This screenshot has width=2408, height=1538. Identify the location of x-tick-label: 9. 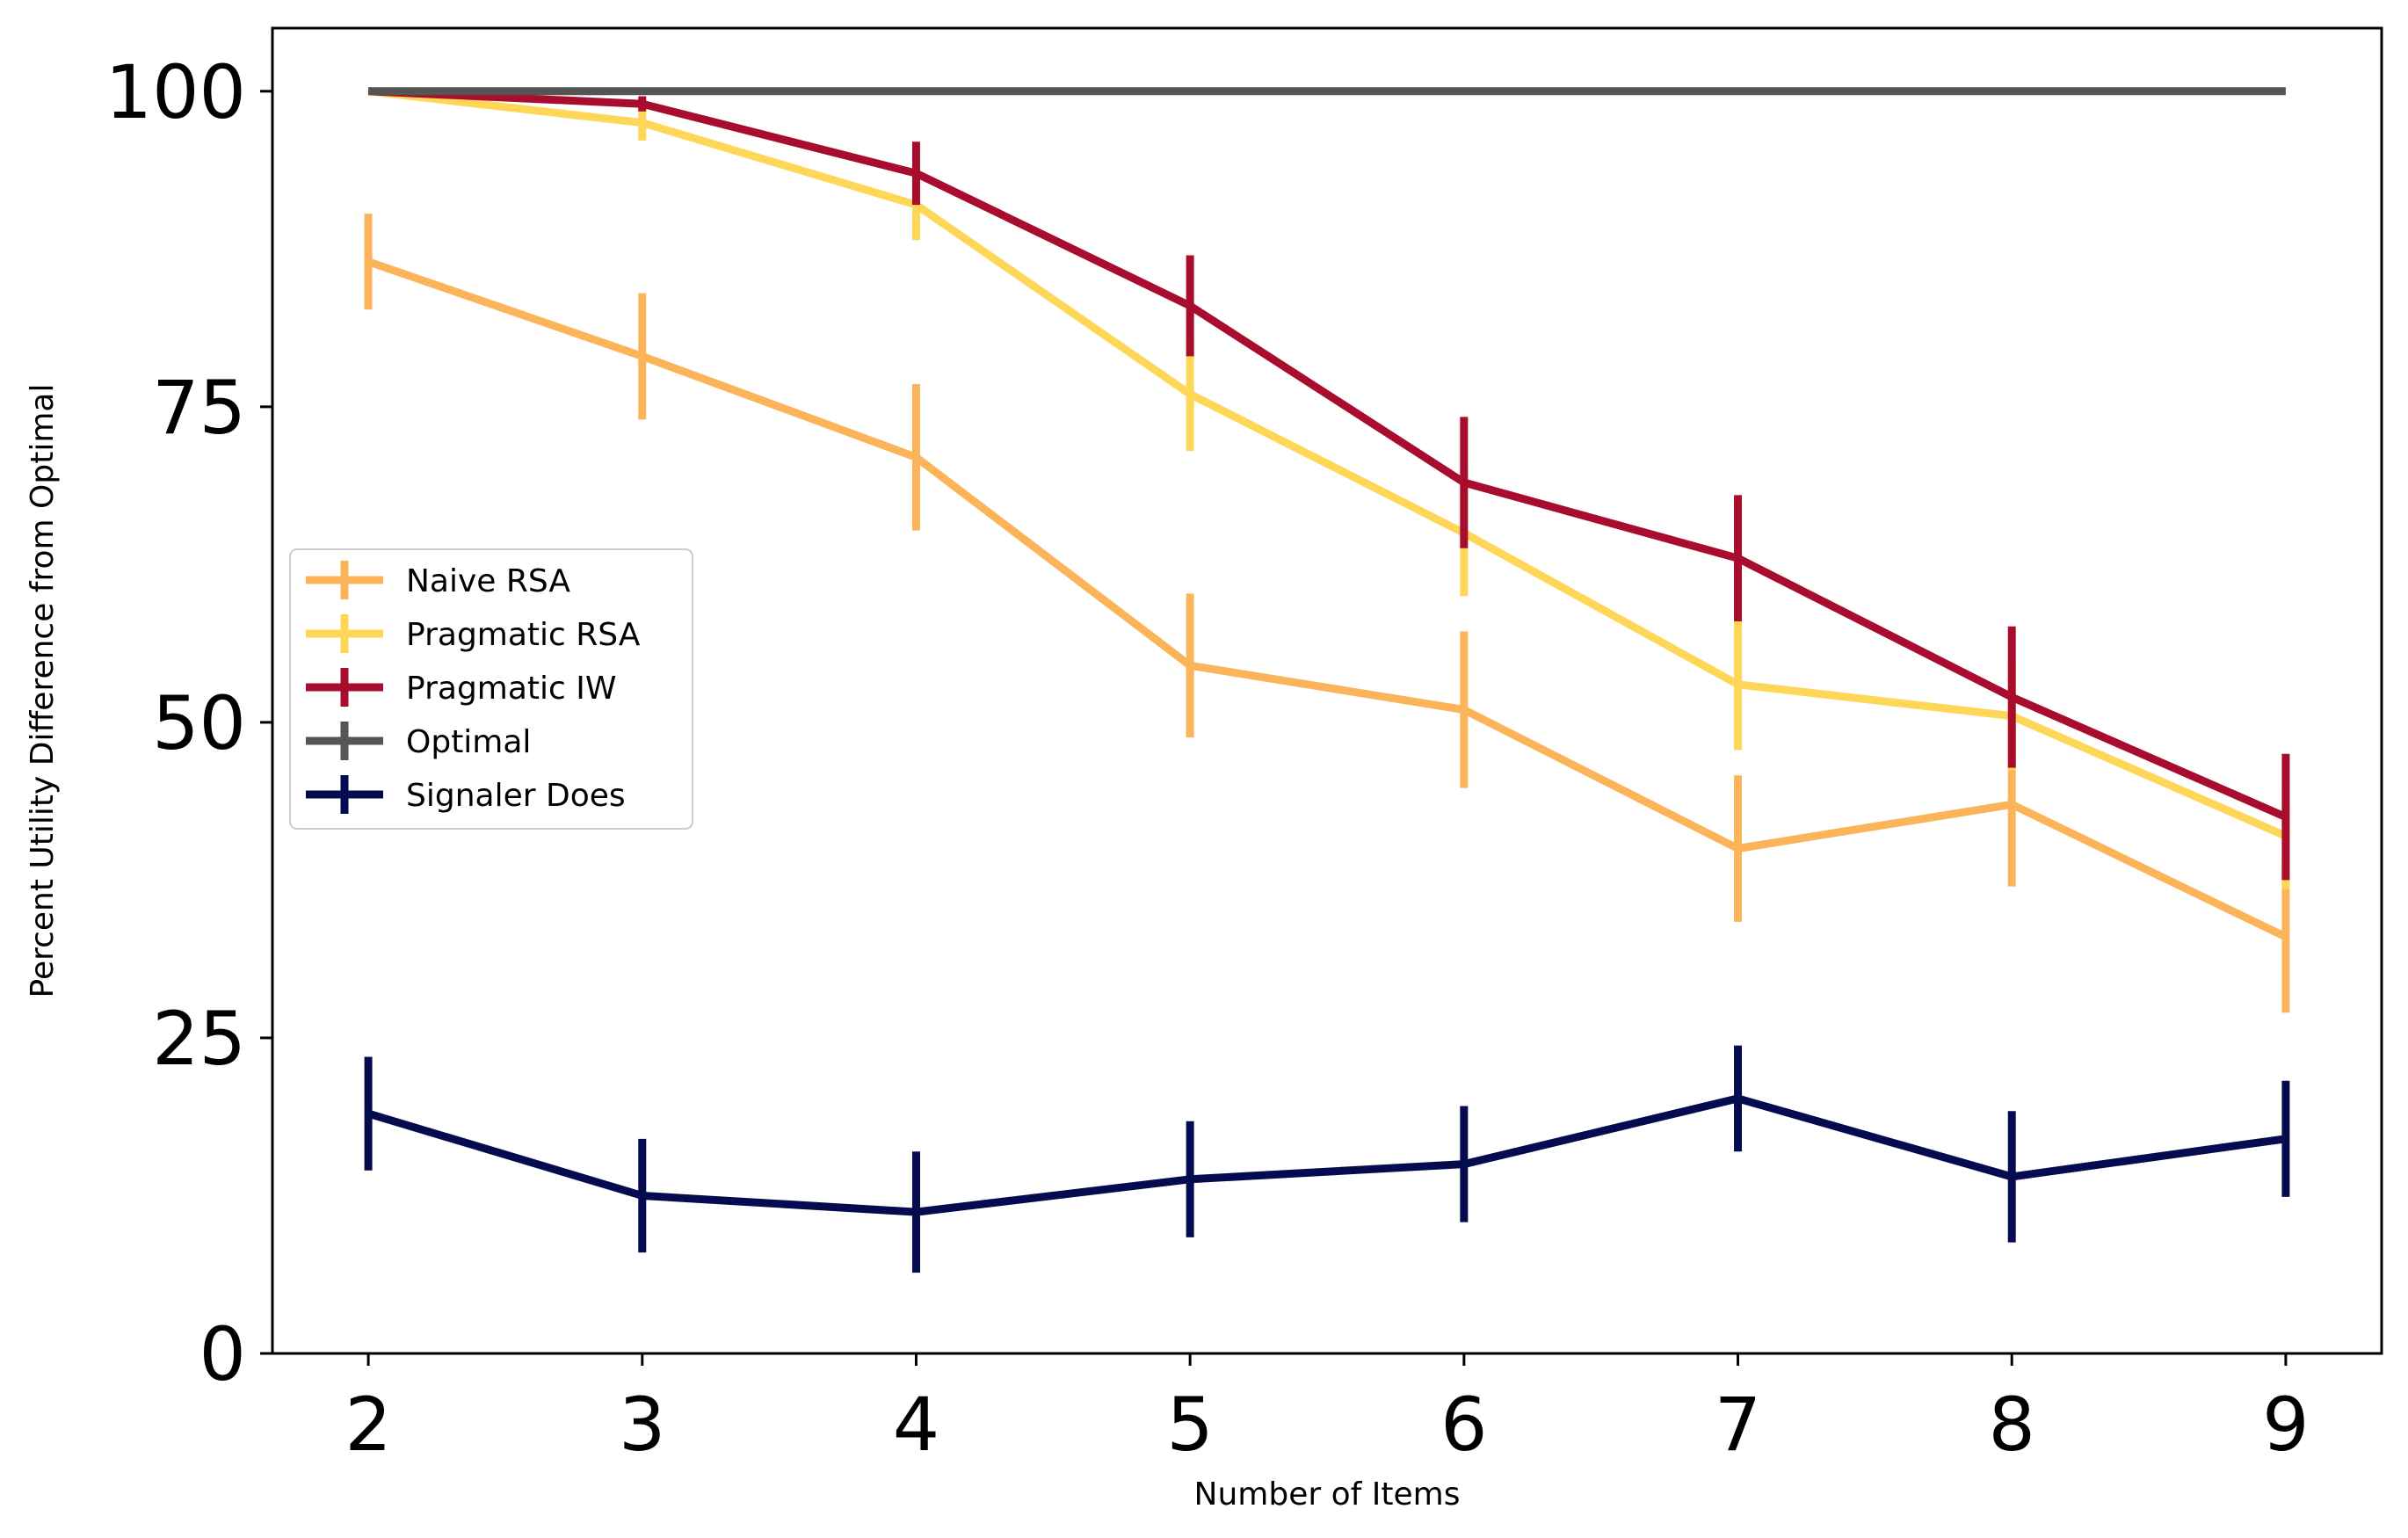
(2285, 1425).